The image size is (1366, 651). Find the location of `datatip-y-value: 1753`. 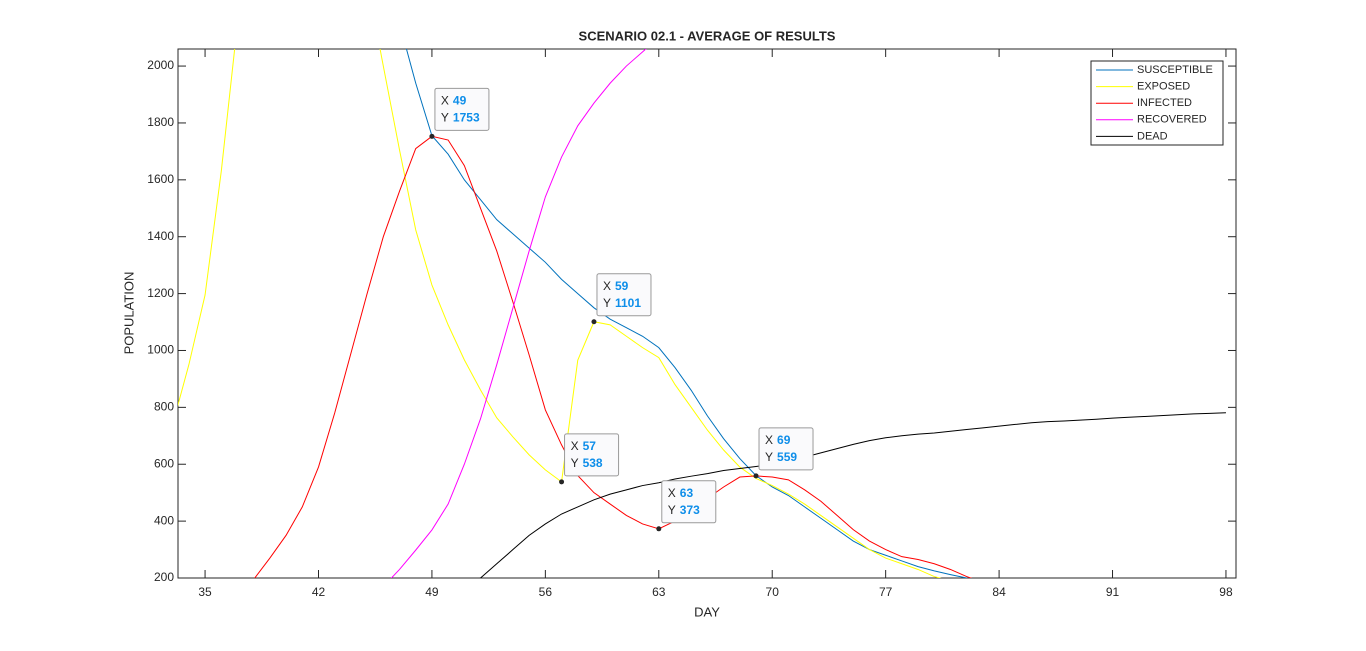

datatip-y-value: 1753 is located at coordinates (466, 117).